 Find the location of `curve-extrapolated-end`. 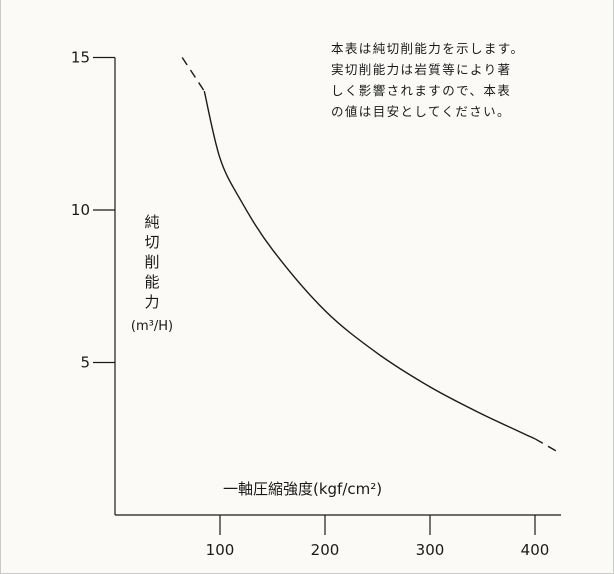

curve-extrapolated-end is located at coordinates (545, 445).